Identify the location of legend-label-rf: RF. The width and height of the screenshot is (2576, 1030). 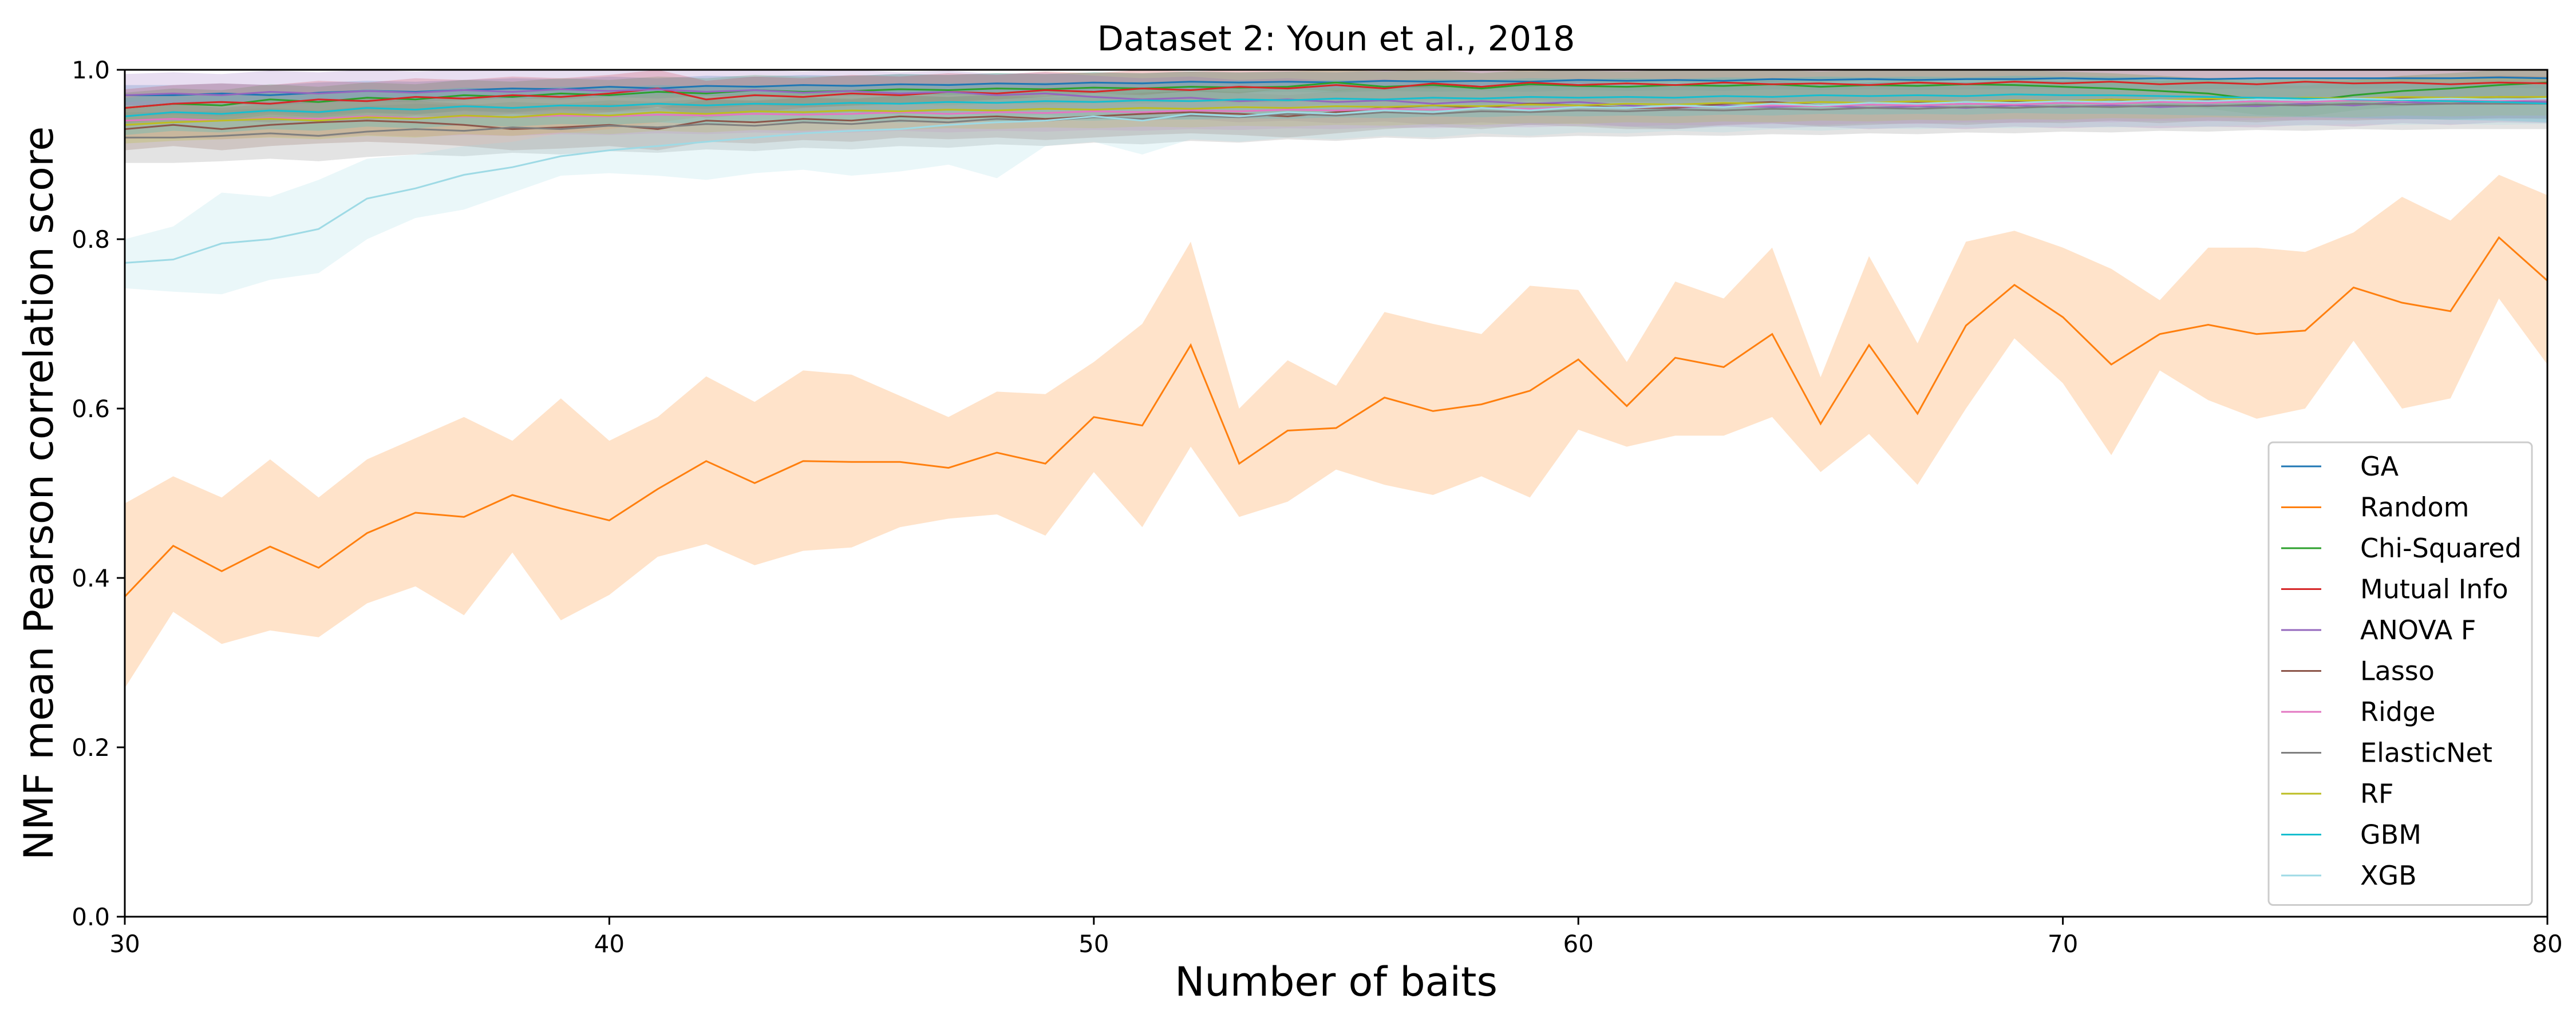
(2376, 793).